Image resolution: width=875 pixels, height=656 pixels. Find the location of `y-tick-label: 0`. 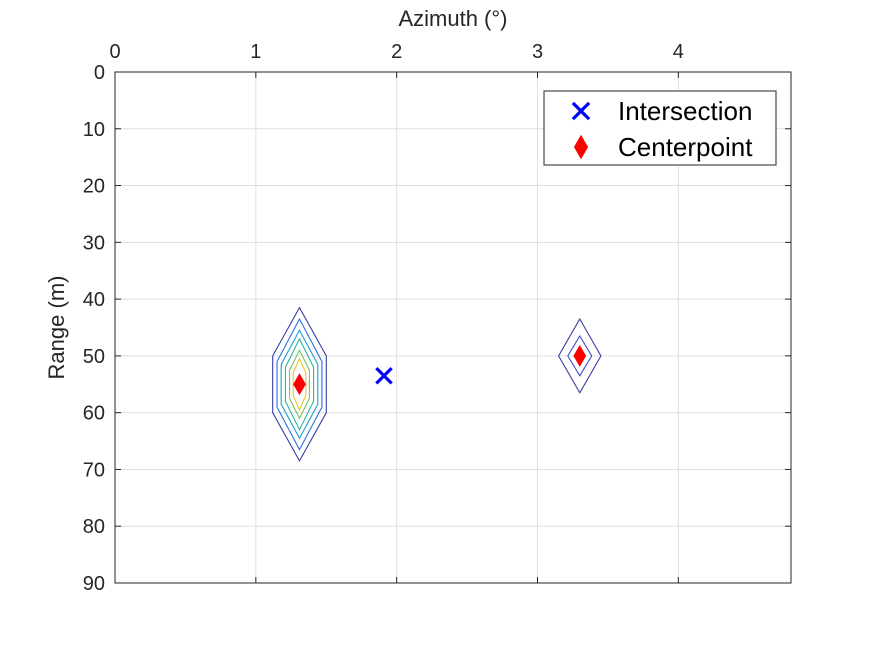

y-tick-label: 0 is located at coordinates (99, 73).